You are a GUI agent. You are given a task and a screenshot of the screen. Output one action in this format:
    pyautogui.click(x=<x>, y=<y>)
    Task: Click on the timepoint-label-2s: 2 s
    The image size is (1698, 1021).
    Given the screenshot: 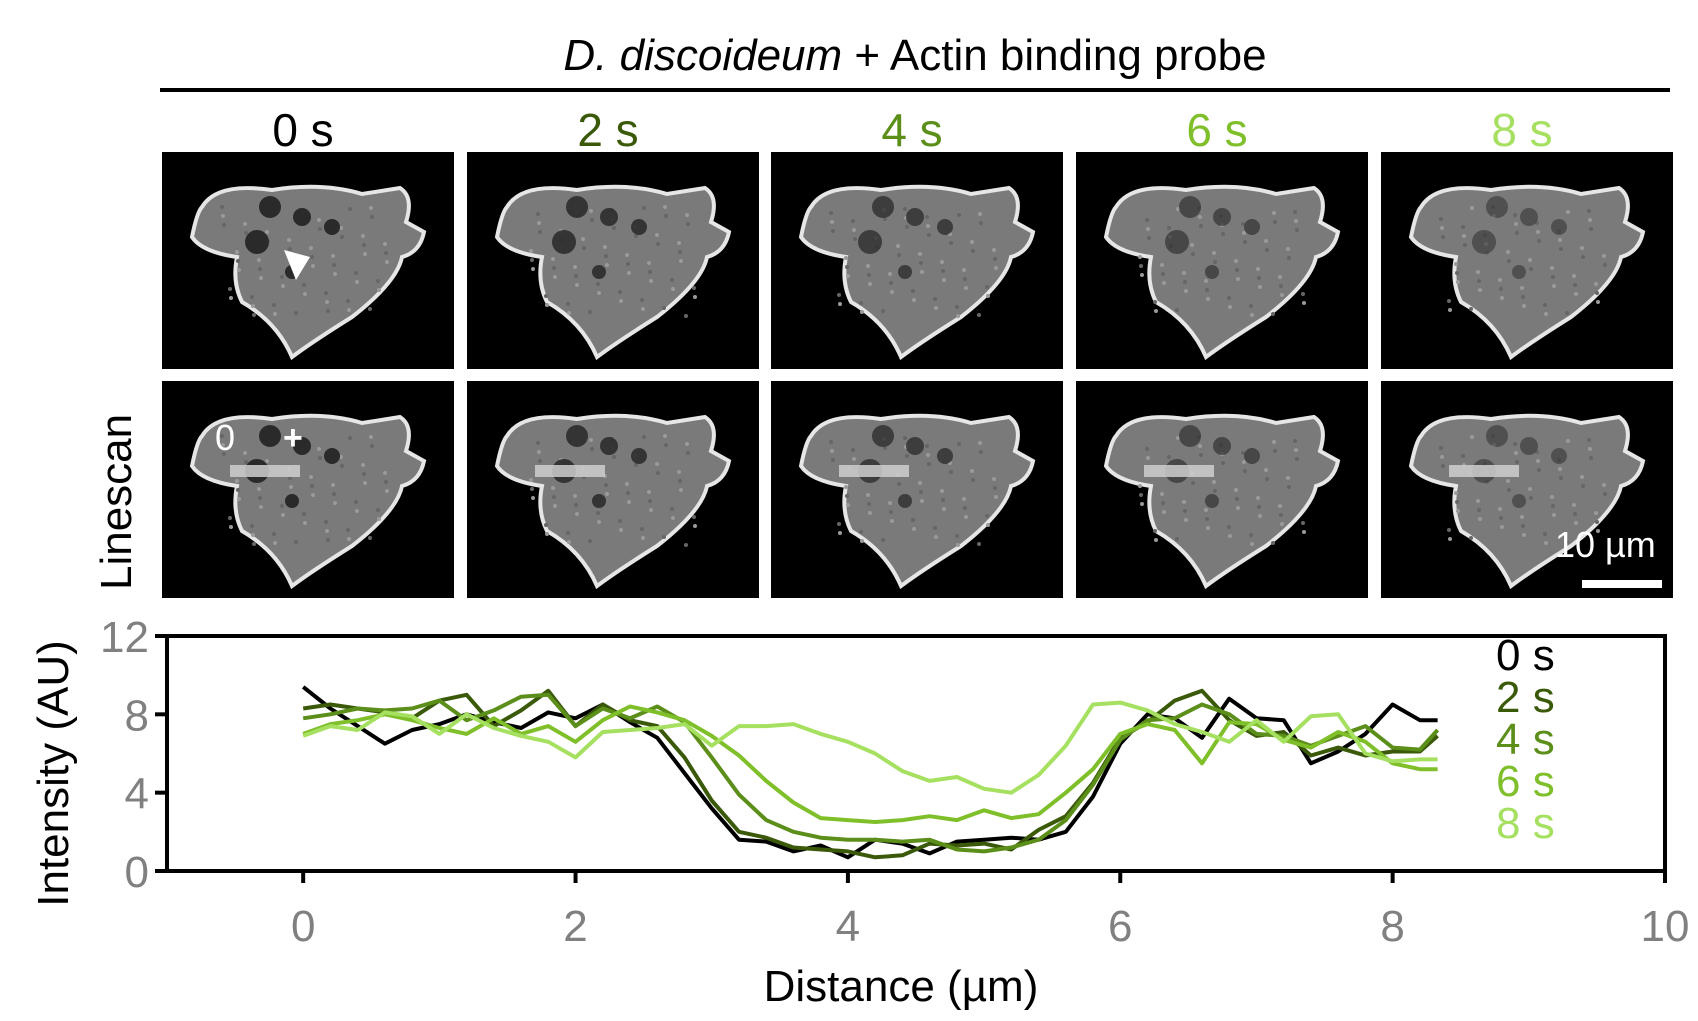 What is the action you would take?
    pyautogui.click(x=608, y=130)
    